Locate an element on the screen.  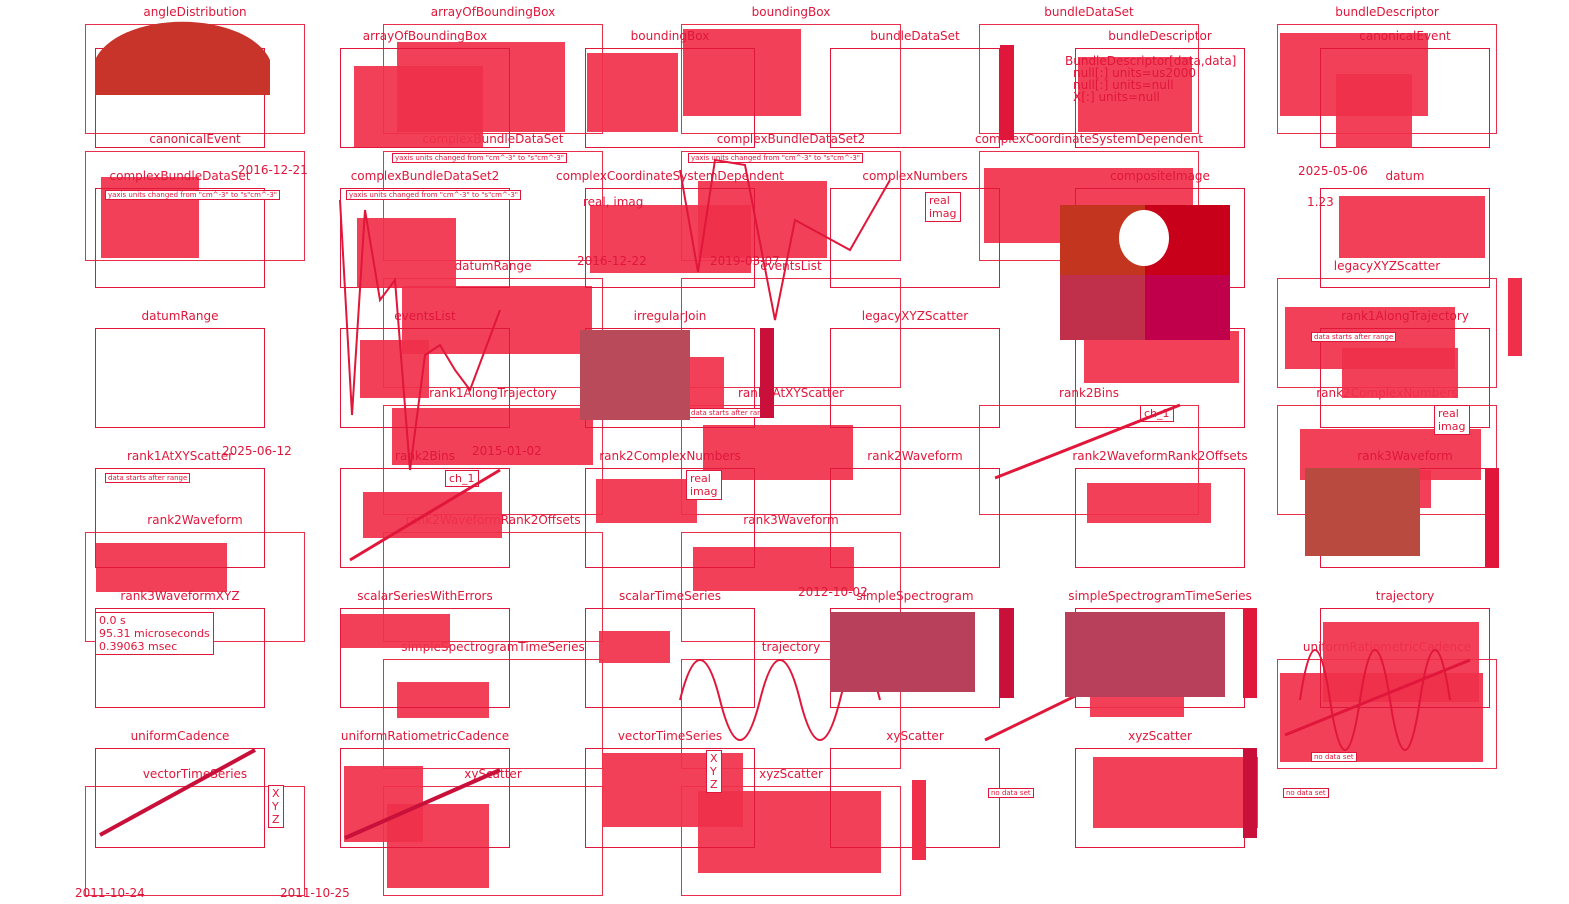
date-label: 2015-01-02 is located at coordinates (507, 451).